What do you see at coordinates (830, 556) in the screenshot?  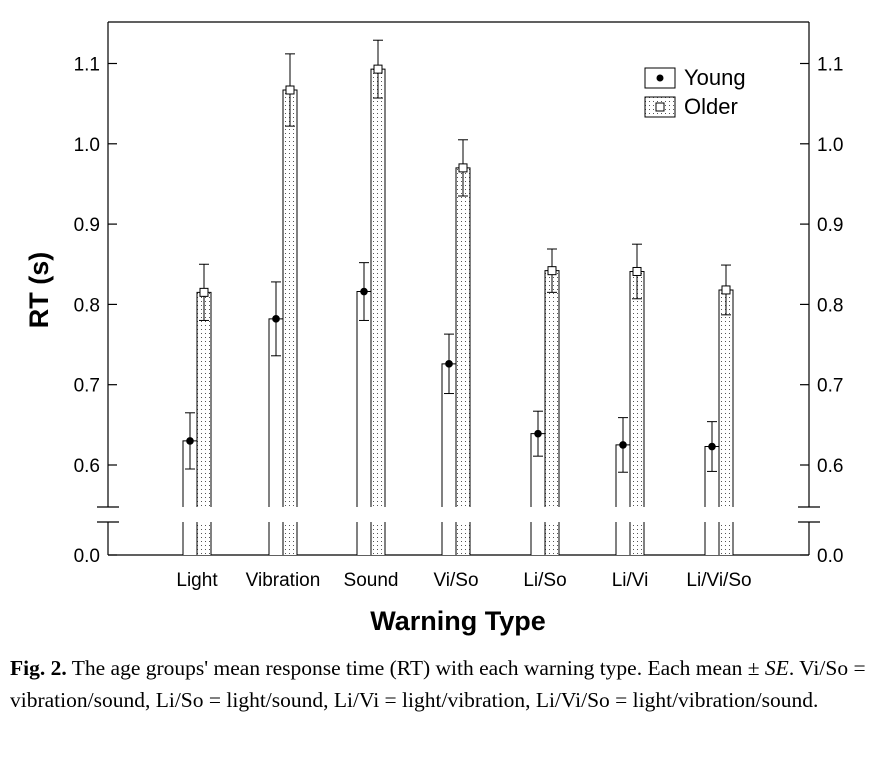 I see `y-tick-label-right: 0.0` at bounding box center [830, 556].